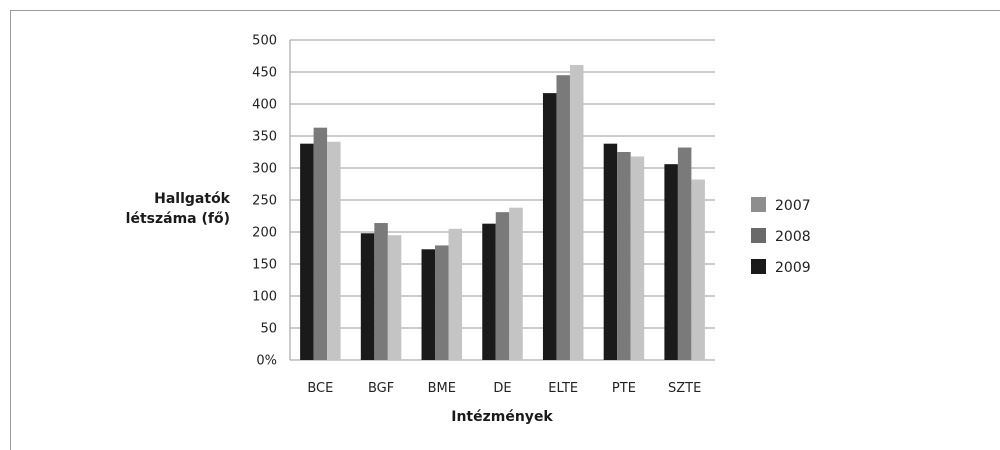  What do you see at coordinates (502, 286) in the screenshot?
I see `bar-de-2008` at bounding box center [502, 286].